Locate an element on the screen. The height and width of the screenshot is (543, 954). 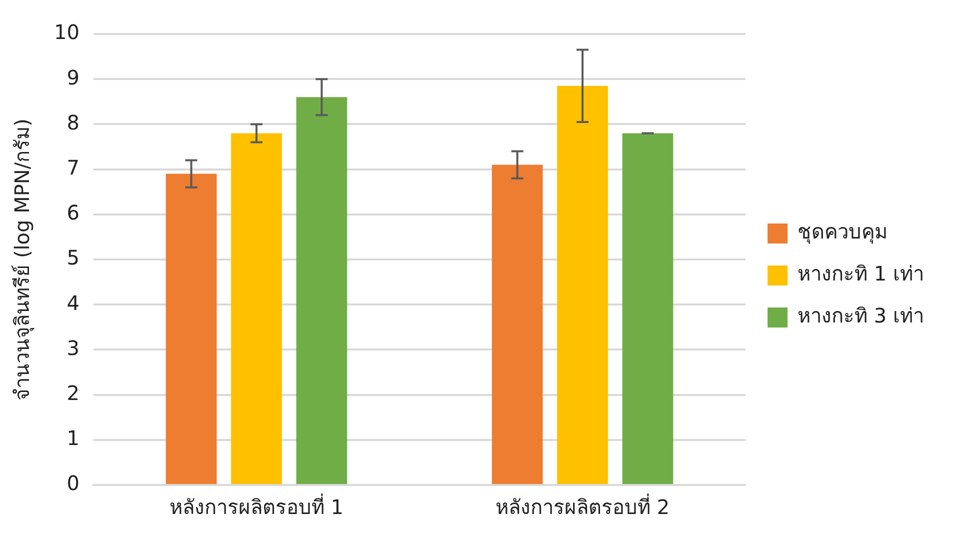
x-tick-label: หลังการผลิตรอบที่ 1 is located at coordinates (256, 506).